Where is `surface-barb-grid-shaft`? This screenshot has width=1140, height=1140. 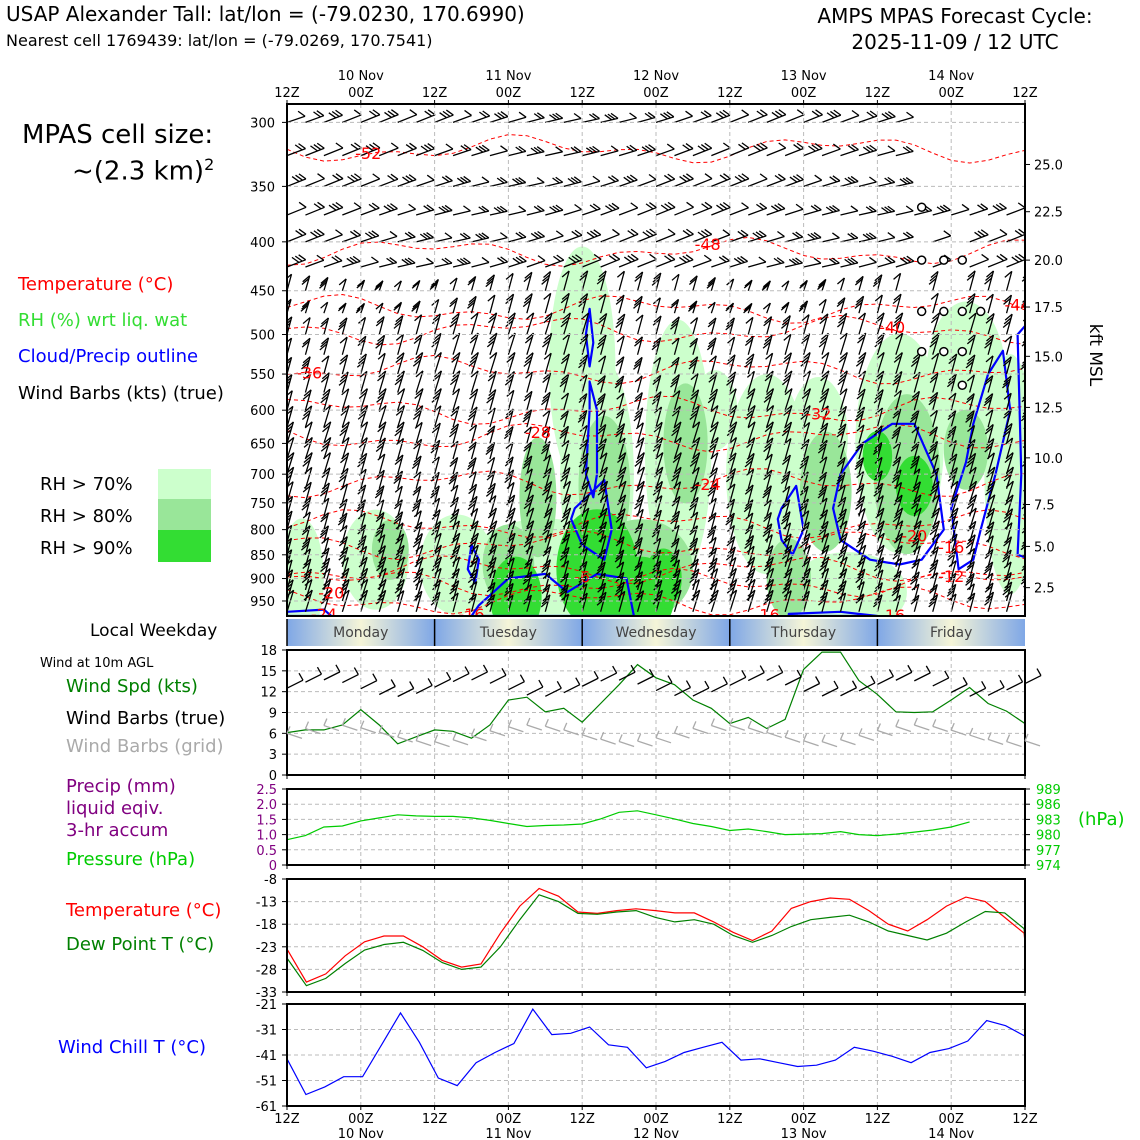
surface-barb-grid-shaft is located at coordinates (479, 738).